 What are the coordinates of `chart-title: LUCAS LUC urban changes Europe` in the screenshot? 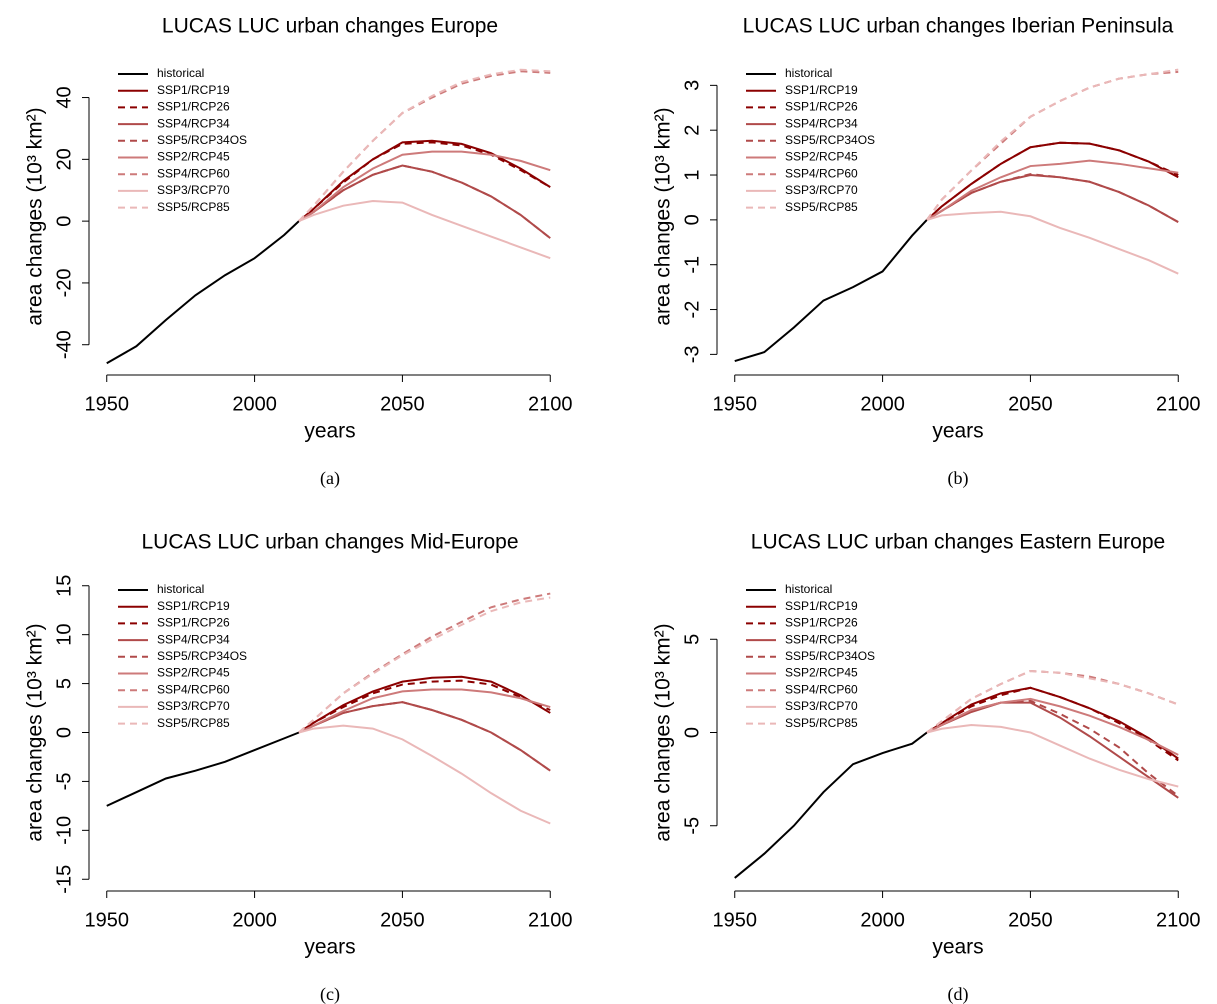 It's located at (330, 26).